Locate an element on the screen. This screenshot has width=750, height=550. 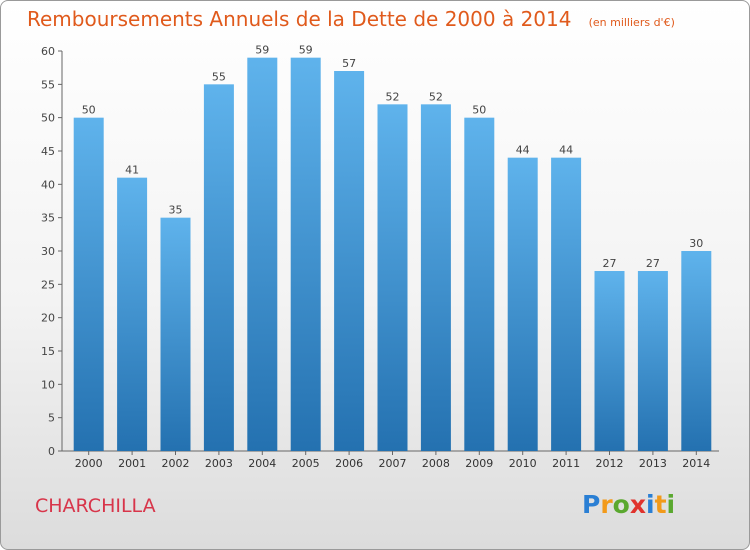
proxiti-logo: Proxiti is located at coordinates (628, 504).